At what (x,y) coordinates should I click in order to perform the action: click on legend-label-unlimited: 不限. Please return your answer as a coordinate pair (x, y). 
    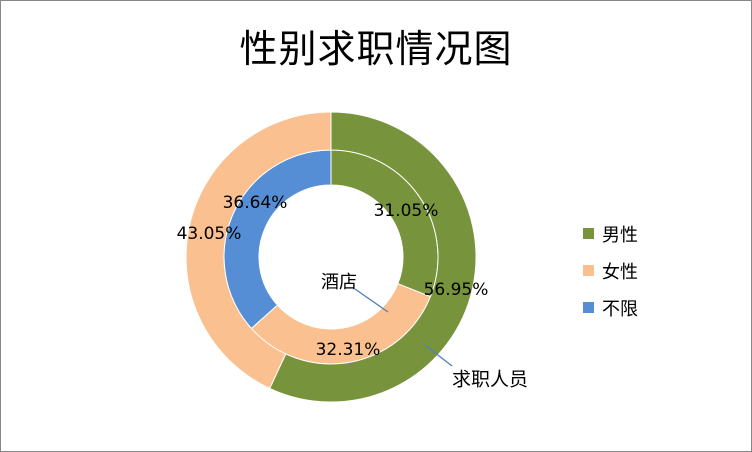
    Looking at the image, I should click on (620, 309).